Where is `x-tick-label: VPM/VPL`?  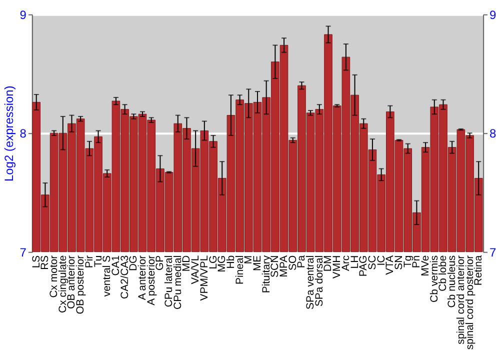
x-tick-label: VPM/VPL is located at coordinates (204, 278).